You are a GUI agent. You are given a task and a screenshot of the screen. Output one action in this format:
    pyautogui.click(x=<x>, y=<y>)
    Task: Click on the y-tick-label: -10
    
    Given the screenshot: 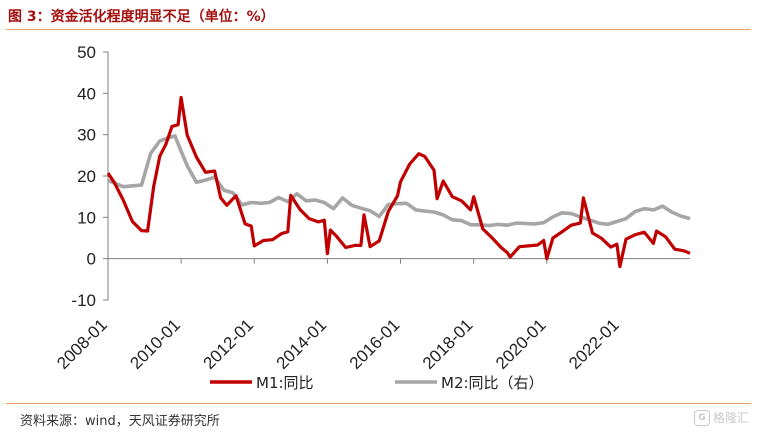 What is the action you would take?
    pyautogui.click(x=83, y=300)
    